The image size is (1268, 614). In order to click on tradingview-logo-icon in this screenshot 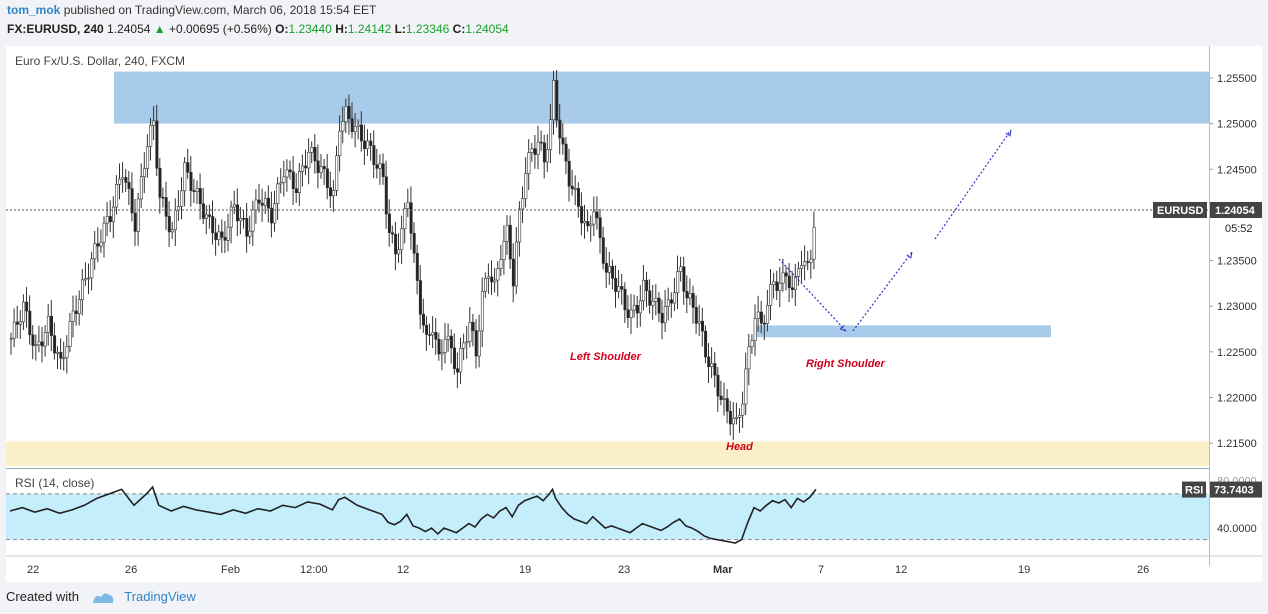, I will do `click(102, 597)`.